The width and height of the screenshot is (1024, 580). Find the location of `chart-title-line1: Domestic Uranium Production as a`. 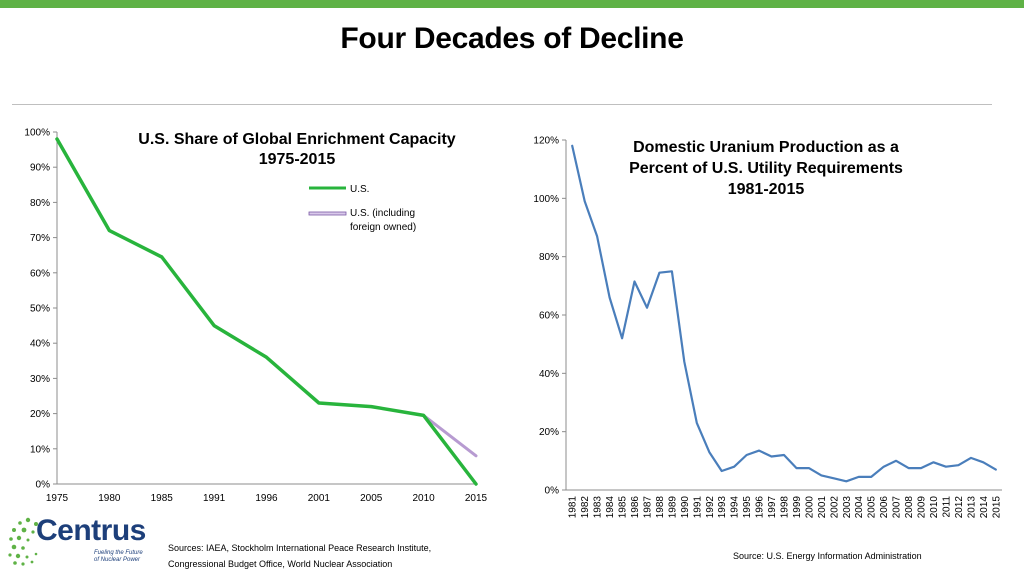

chart-title-line1: Domestic Uranium Production as a is located at coordinates (766, 147).